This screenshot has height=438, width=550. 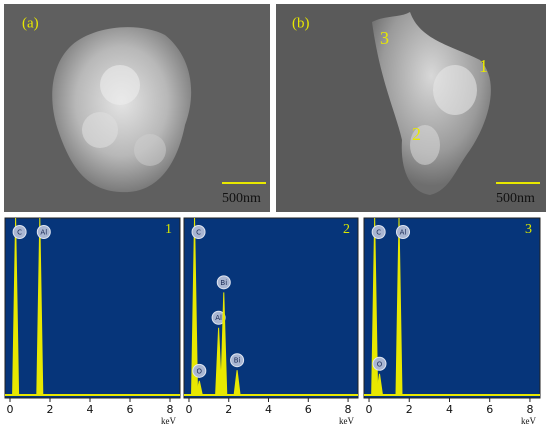 I want to click on panel-label: (a), so click(x=30, y=23).